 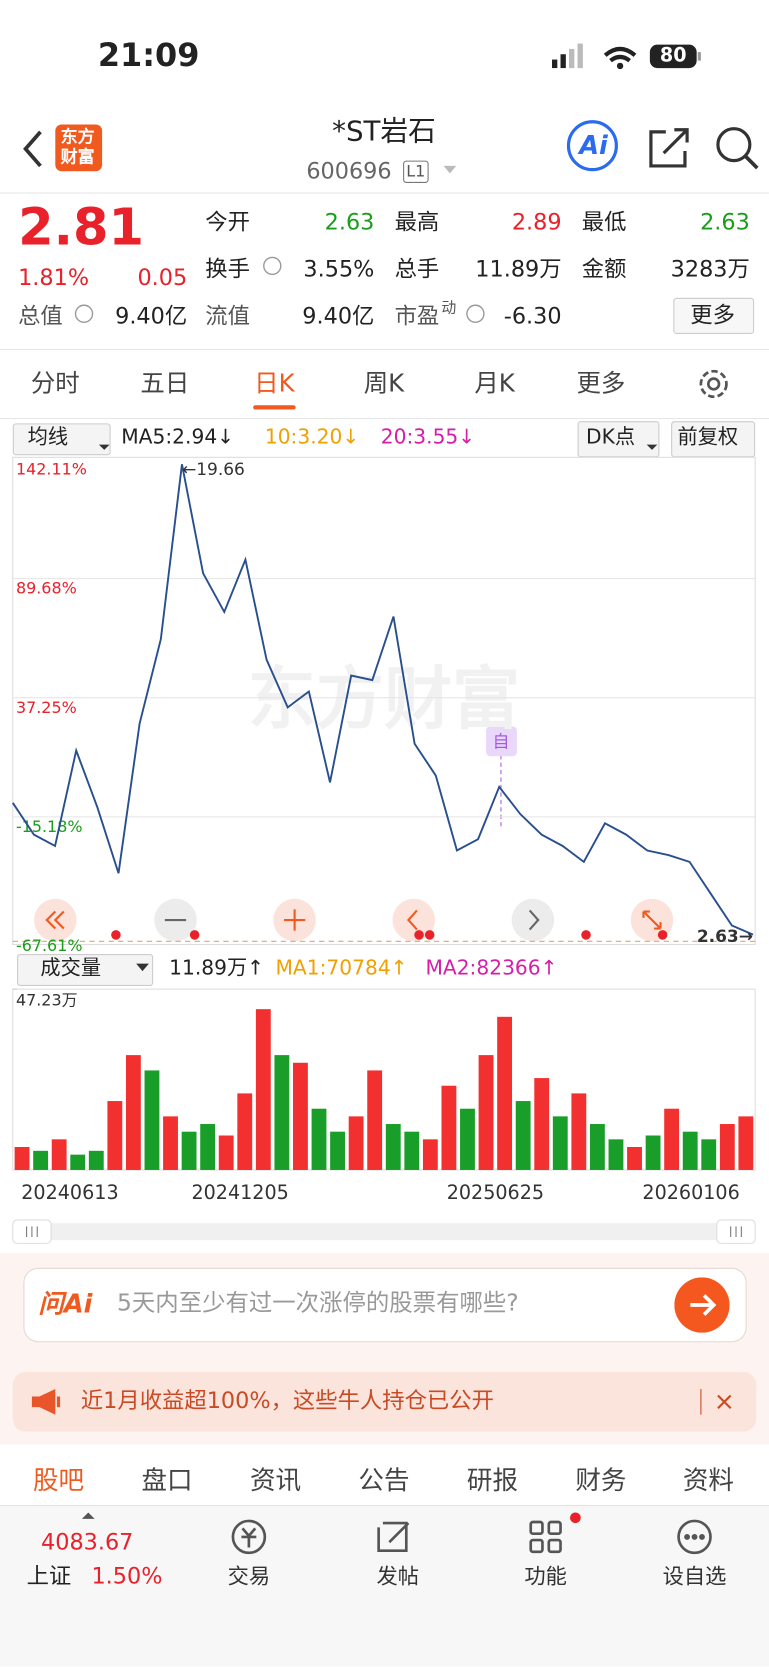 I want to click on ma-selector-label: 均线, so click(x=48, y=437).